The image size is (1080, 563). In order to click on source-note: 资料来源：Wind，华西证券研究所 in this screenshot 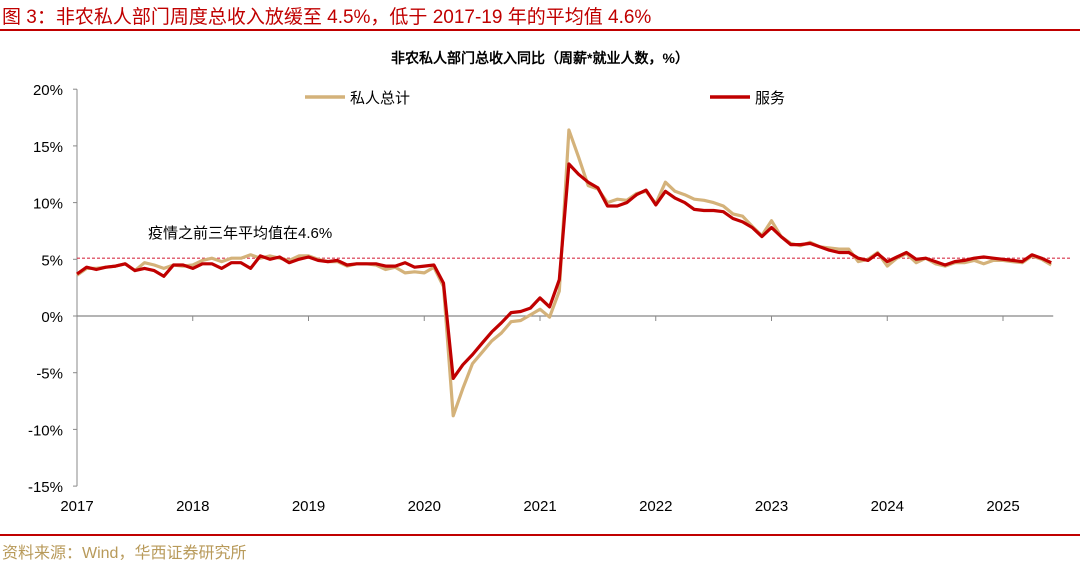, I will do `click(124, 553)`.